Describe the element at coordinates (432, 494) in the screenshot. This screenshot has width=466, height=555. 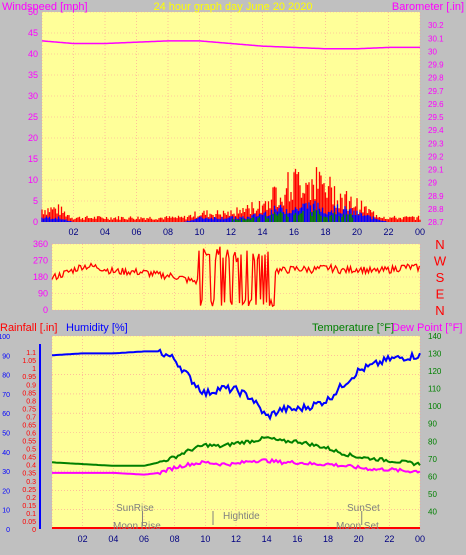
I see `temperature-y-tick: 50` at that location.